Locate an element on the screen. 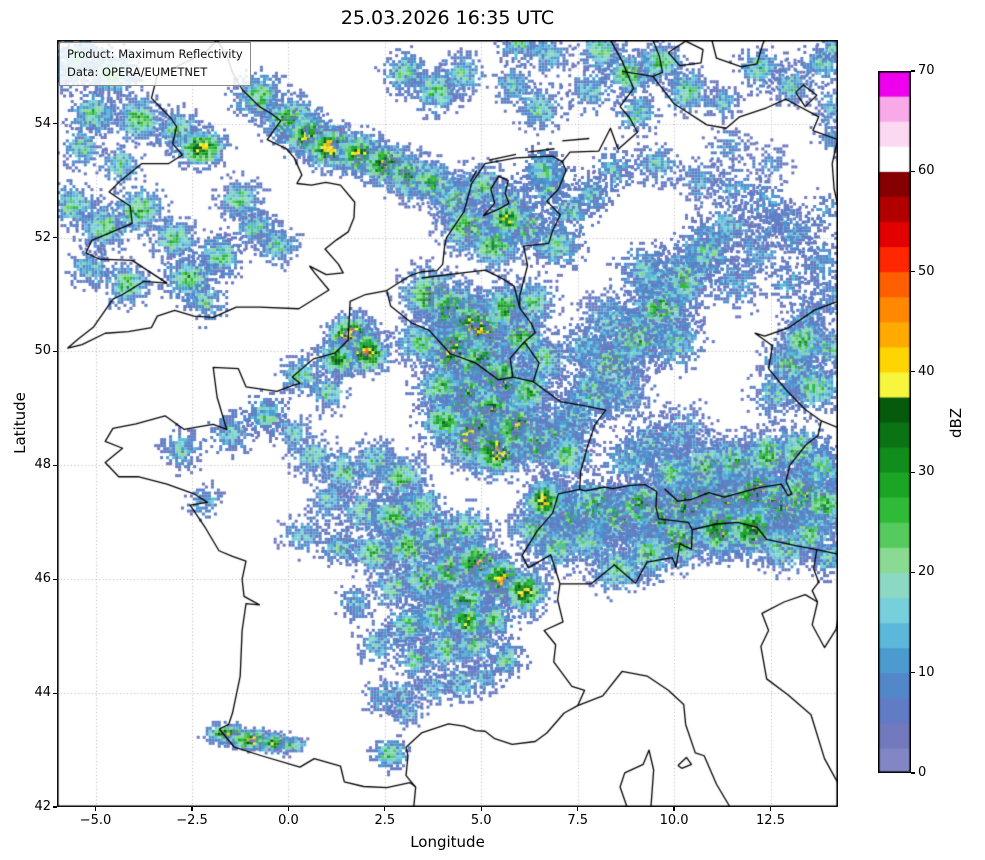 The width and height of the screenshot is (985, 860). colorbar-scale is located at coordinates (894, 422).